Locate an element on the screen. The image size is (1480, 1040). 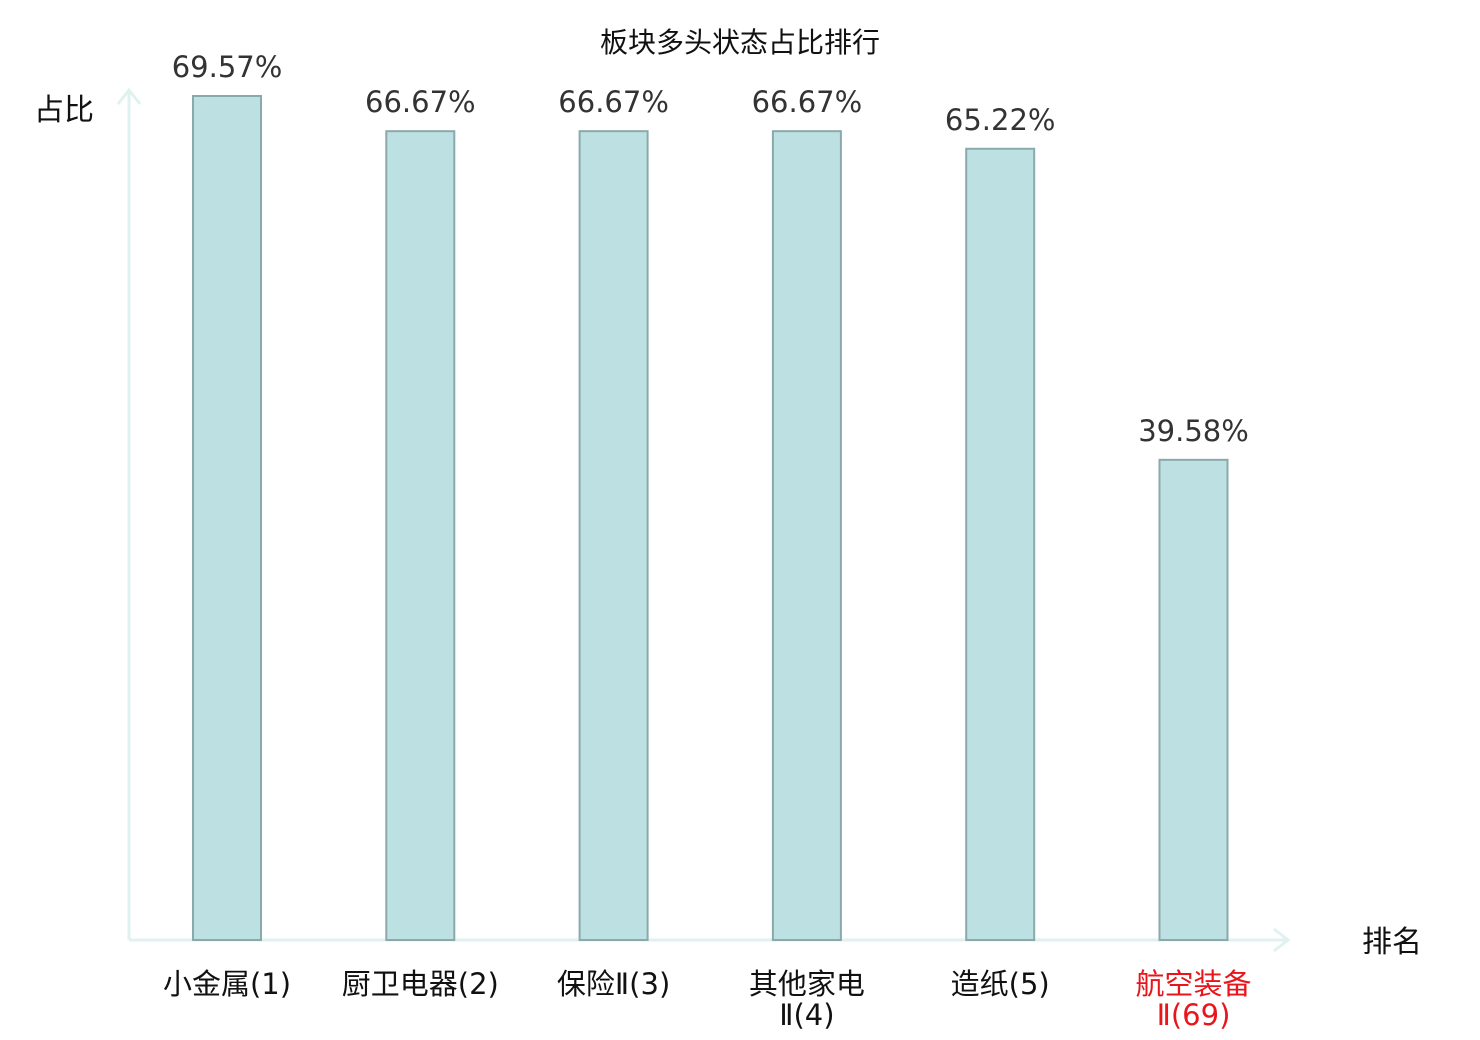
category-label: 小金属(1) is located at coordinates (227, 984).